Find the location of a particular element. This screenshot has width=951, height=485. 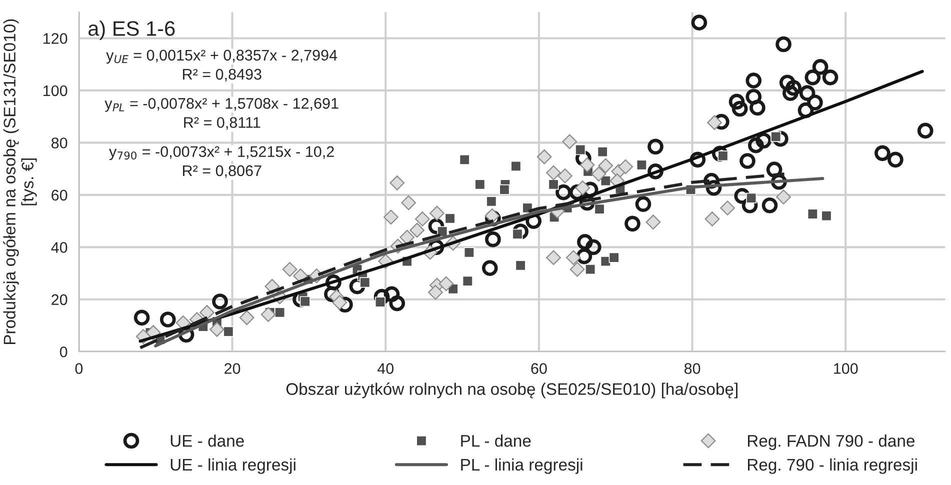

x-tick-label: 40 is located at coordinates (385, 368).